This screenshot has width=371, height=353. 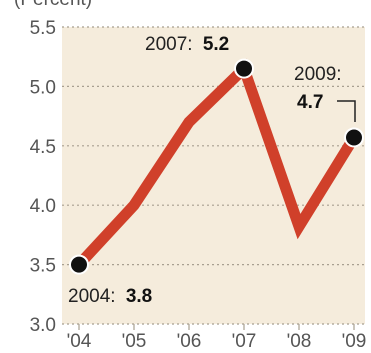 I want to click on annotation-2007-value: 5.2, so click(x=216, y=44).